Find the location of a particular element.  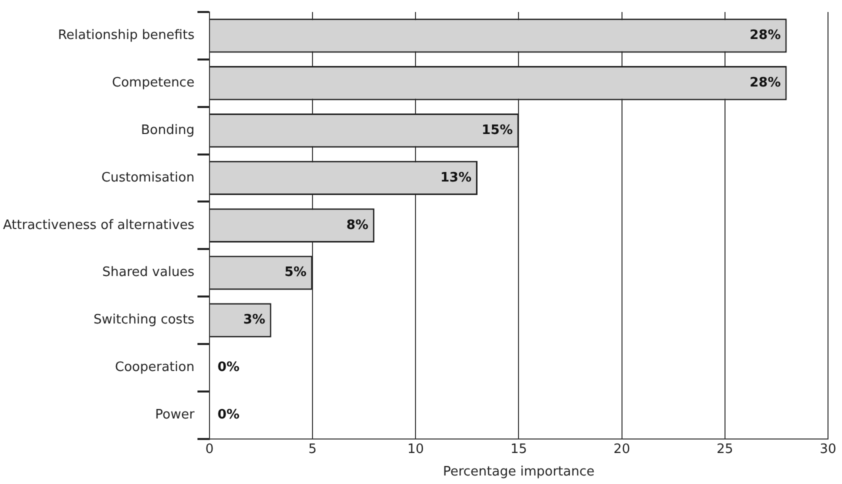

y-tick-label: Power is located at coordinates (175, 414).